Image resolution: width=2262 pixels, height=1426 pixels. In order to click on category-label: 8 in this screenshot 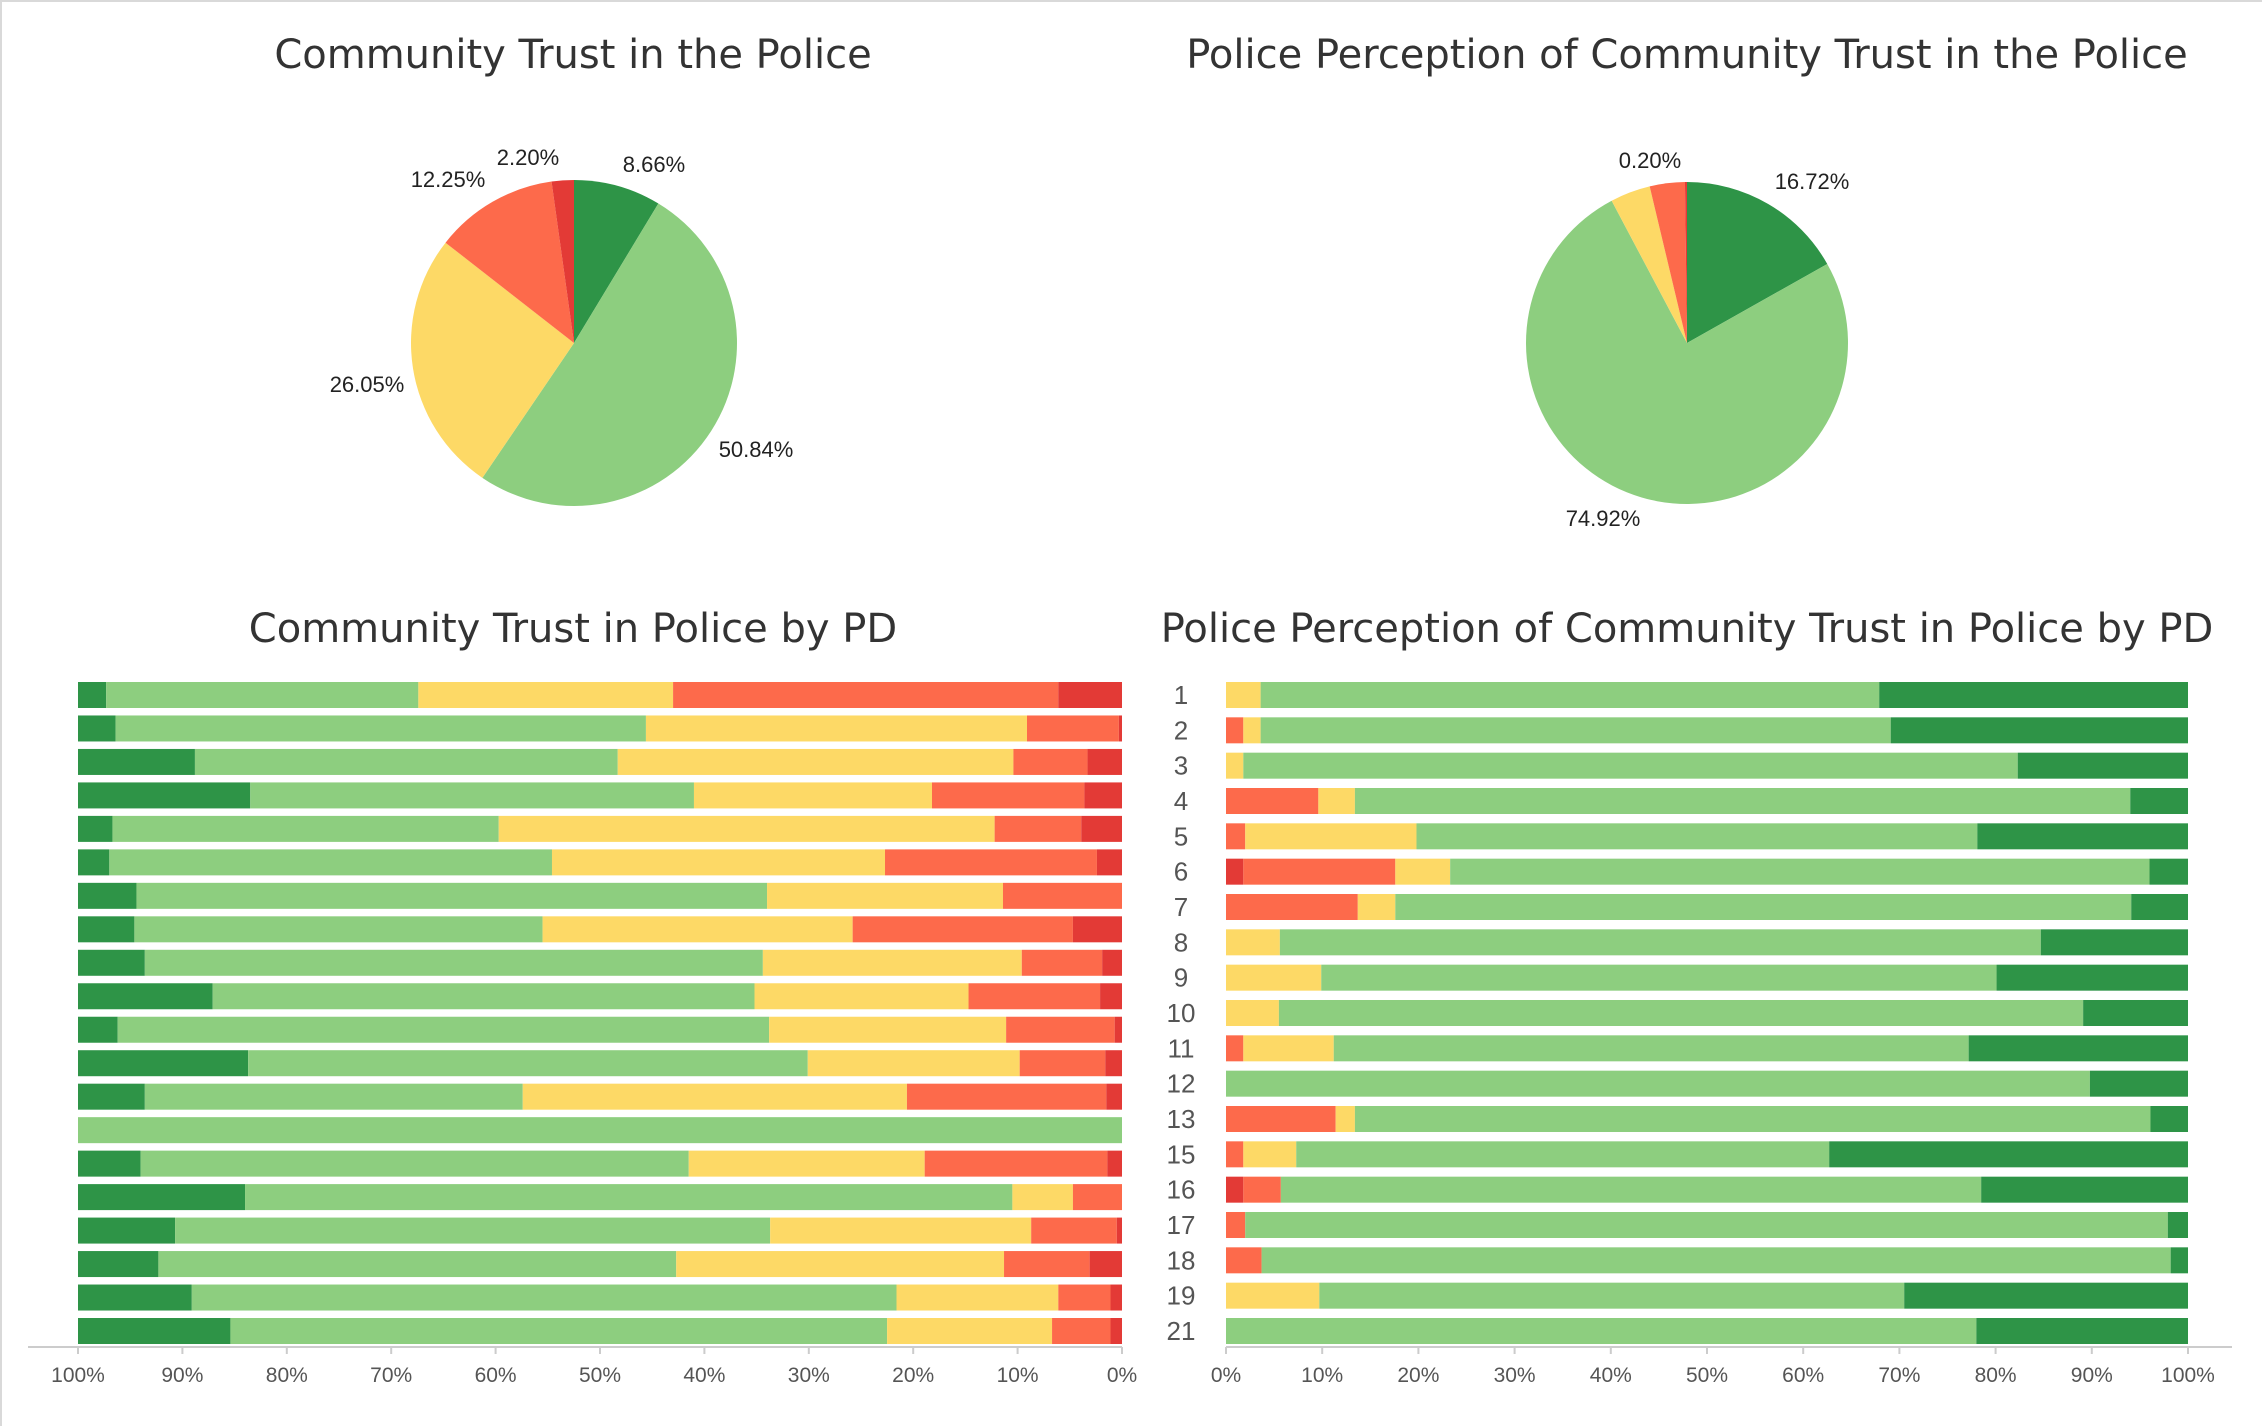, I will do `click(1181, 942)`.